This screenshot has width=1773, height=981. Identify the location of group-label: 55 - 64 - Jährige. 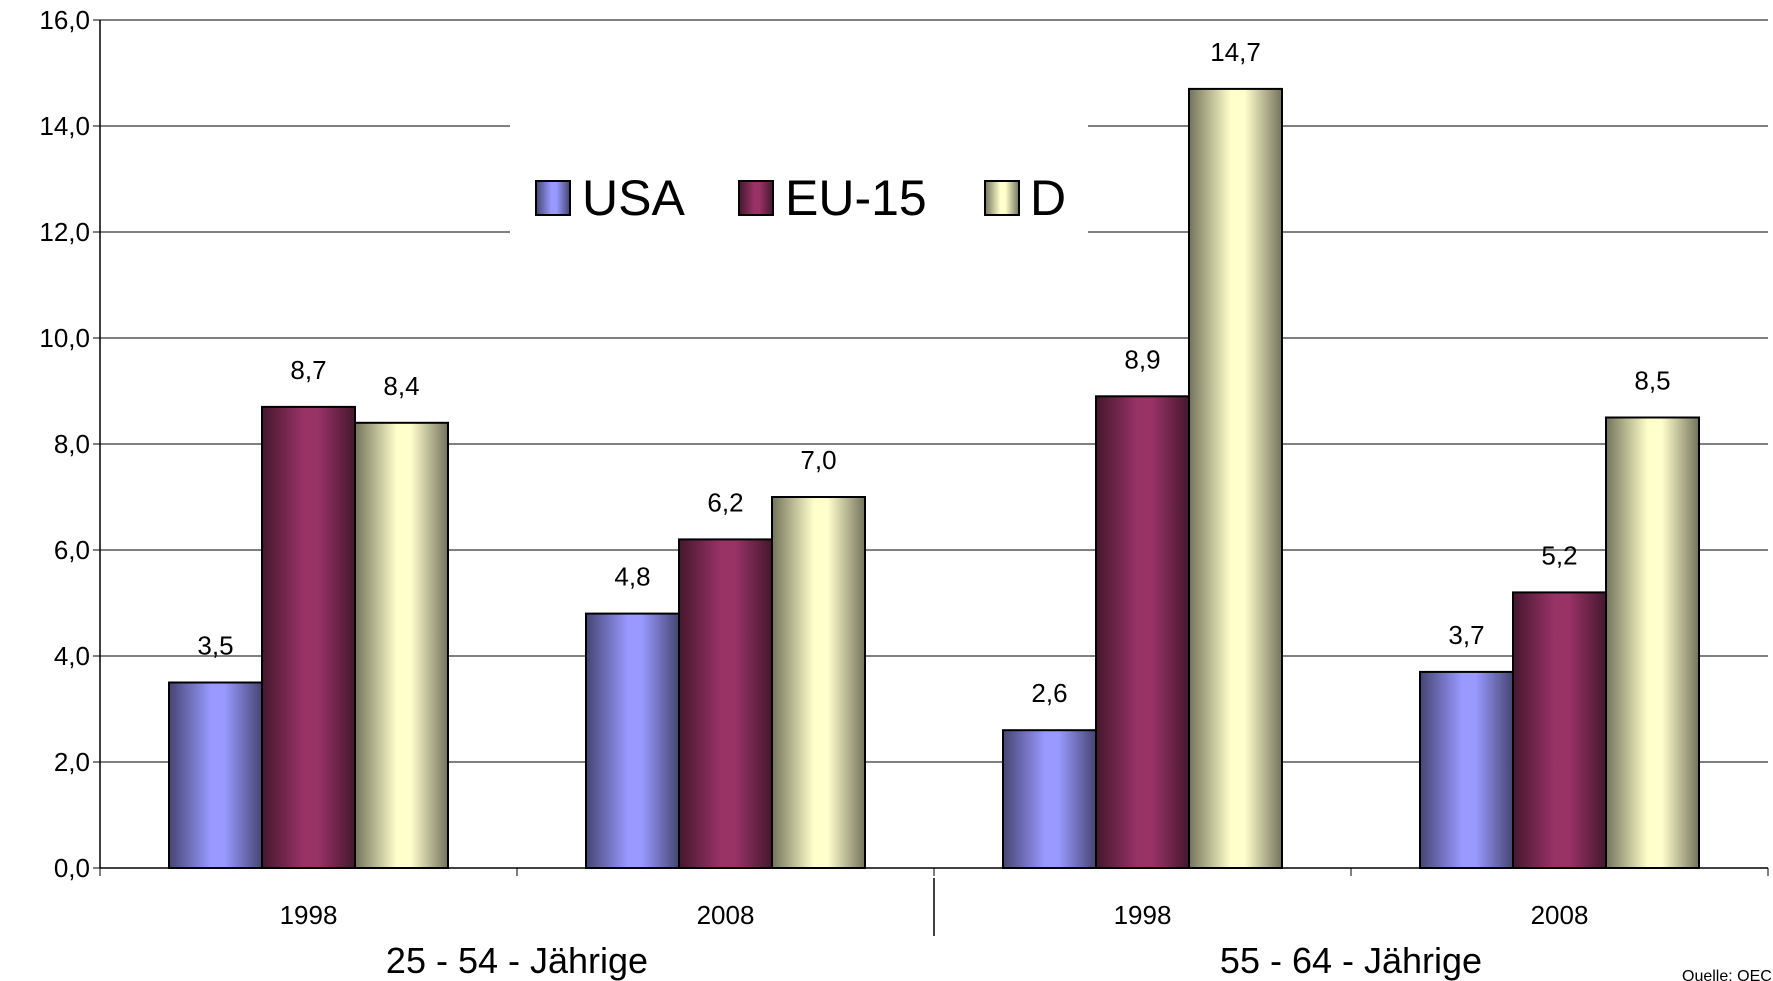
(1351, 960).